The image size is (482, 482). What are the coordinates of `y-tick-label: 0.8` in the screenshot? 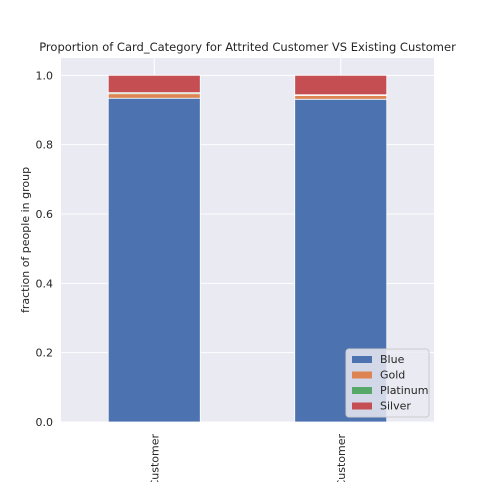 It's located at (45, 145).